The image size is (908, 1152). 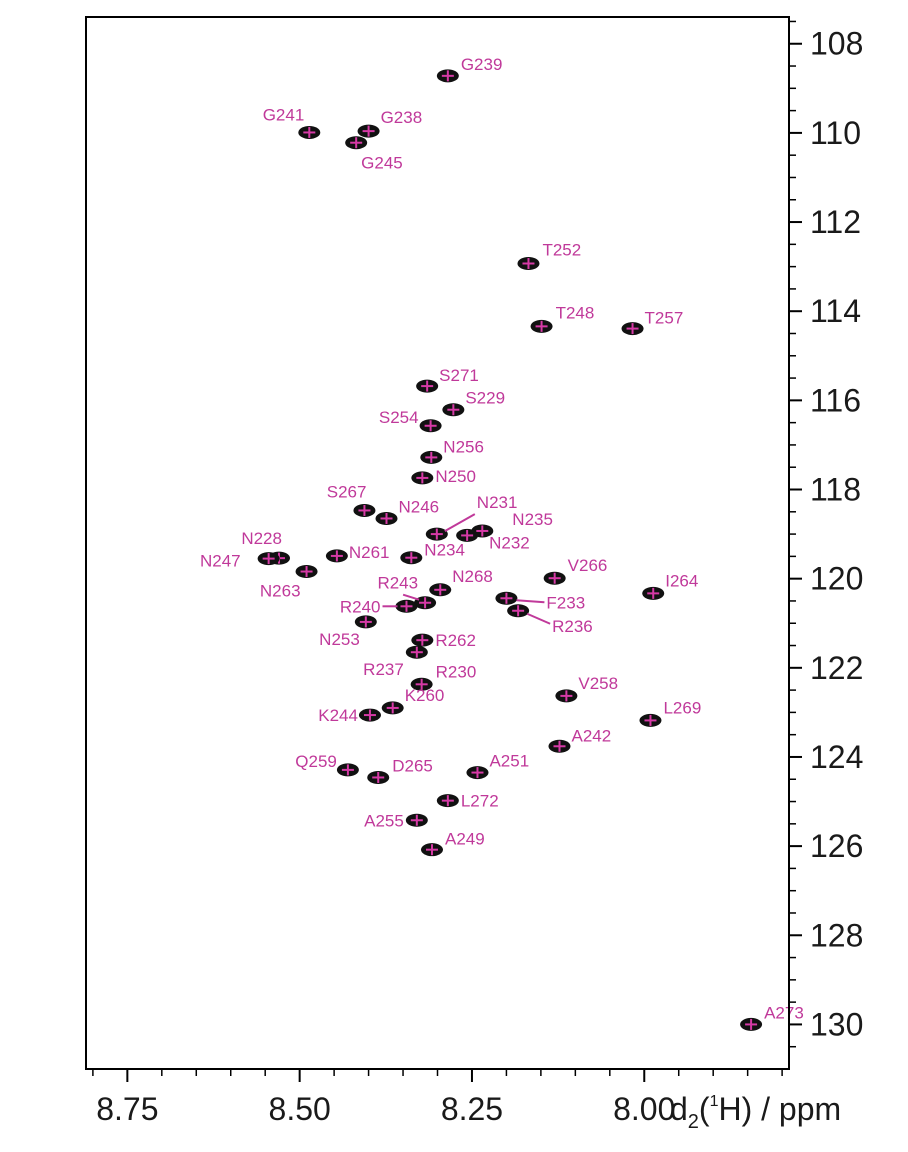 I want to click on peak-label-R230: R230, so click(x=456, y=671).